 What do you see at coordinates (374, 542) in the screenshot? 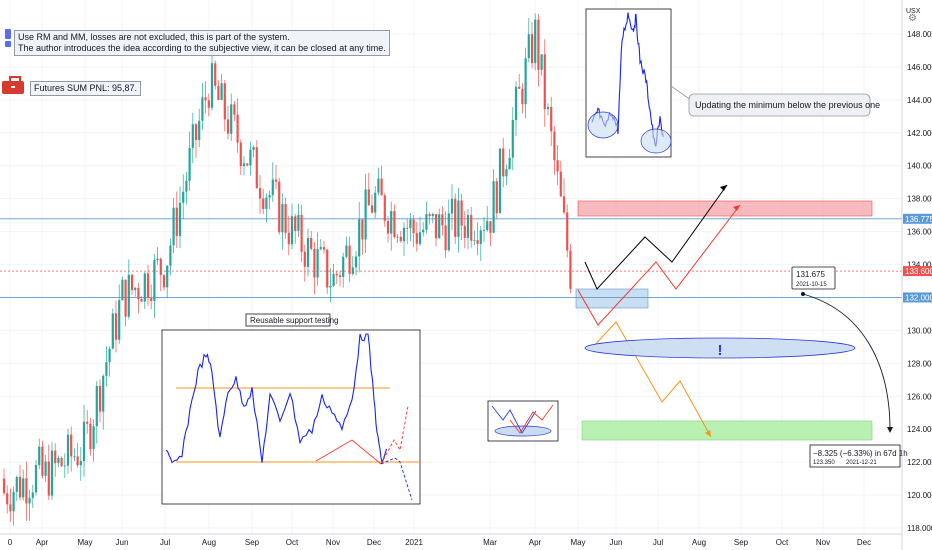
I see `time-tick-label: Dec` at bounding box center [374, 542].